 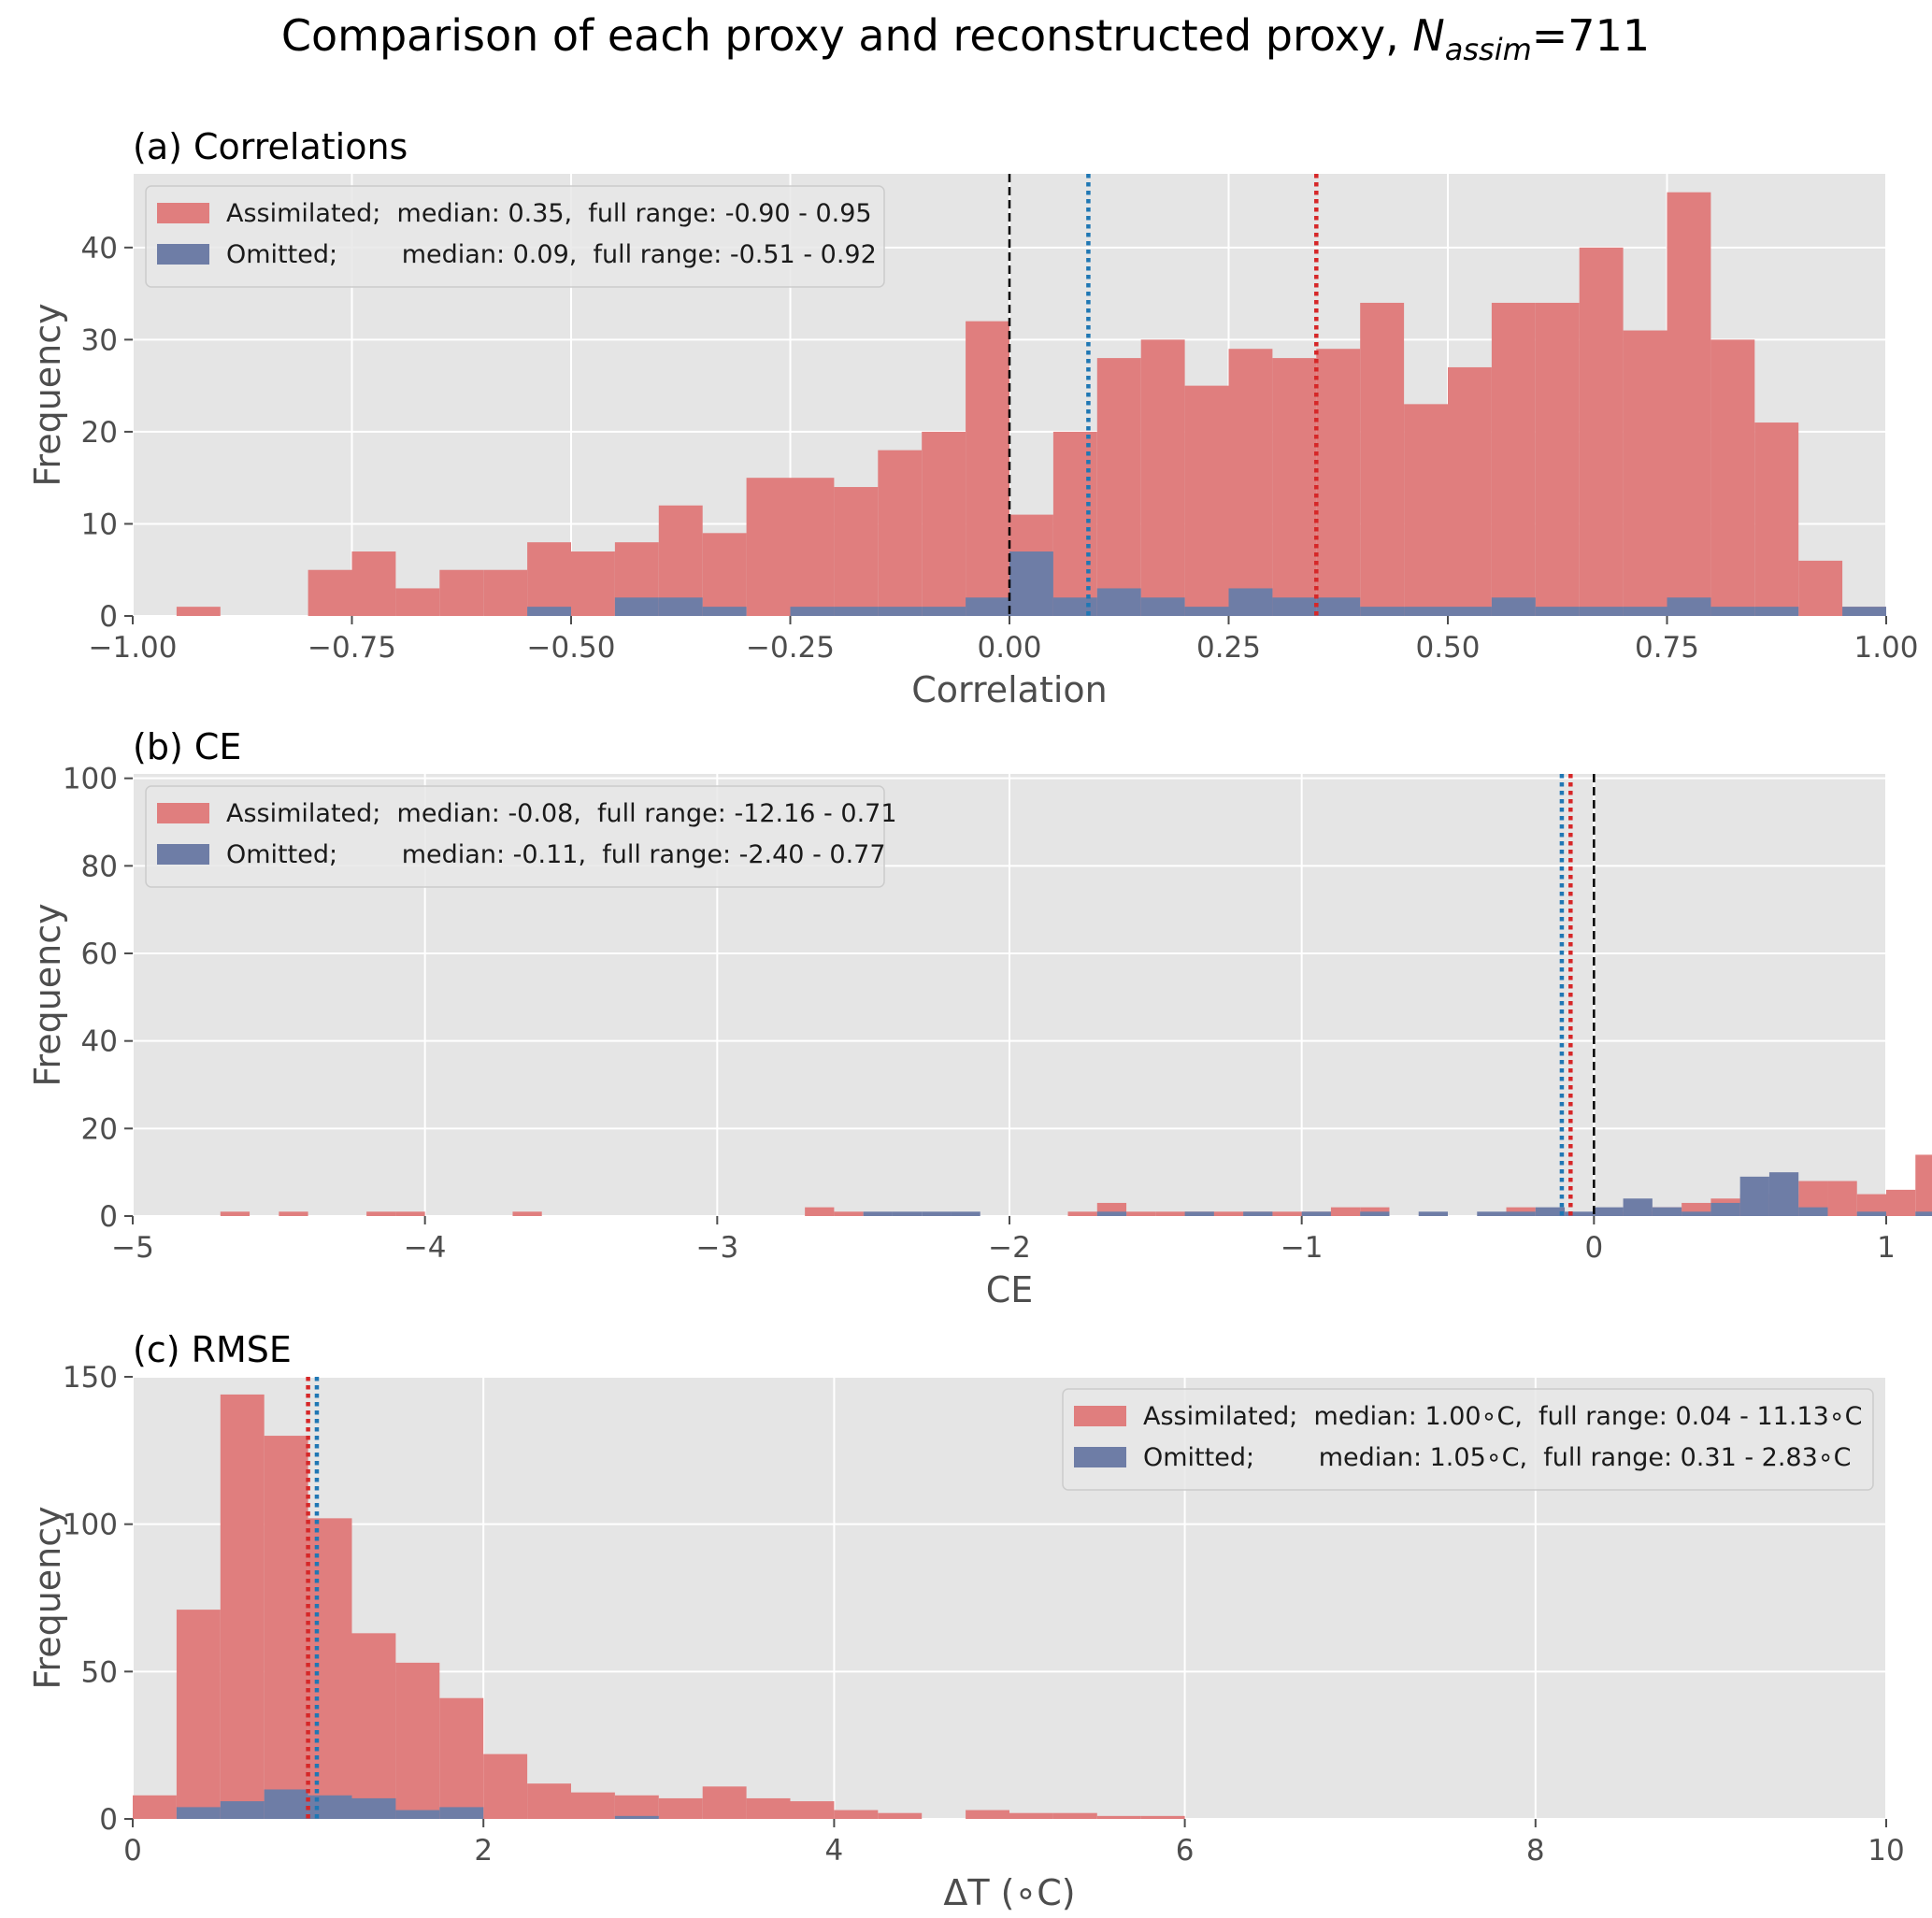 What do you see at coordinates (99, 1042) in the screenshot?
I see `y-tick-label: 40` at bounding box center [99, 1042].